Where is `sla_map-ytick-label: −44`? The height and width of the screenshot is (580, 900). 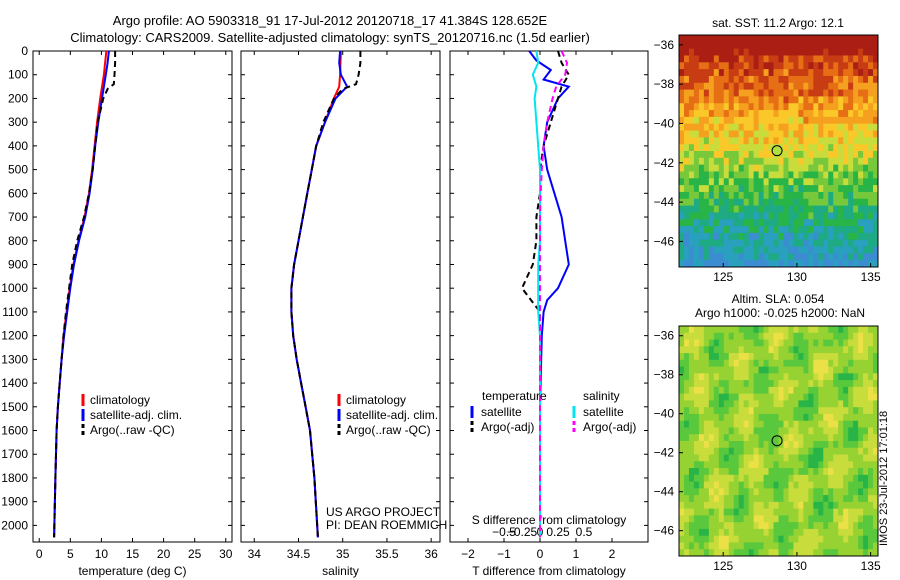
sla_map-ytick-label: −44 is located at coordinates (664, 492).